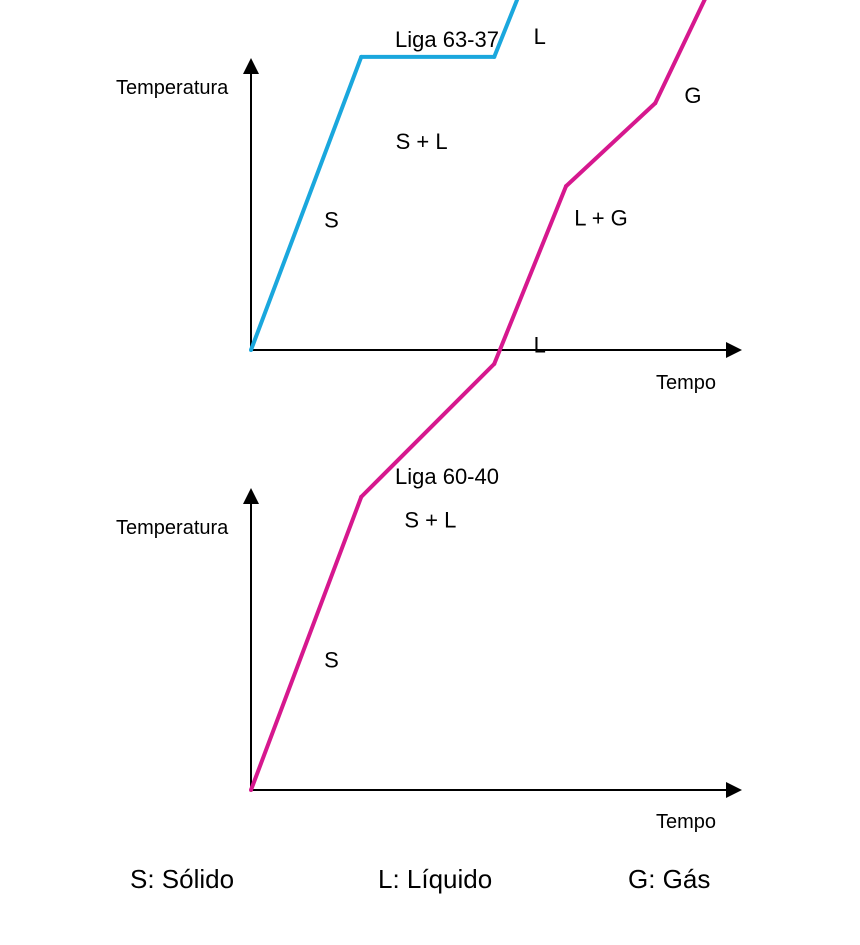 The width and height of the screenshot is (860, 945). What do you see at coordinates (734, 350) in the screenshot?
I see `chart-1-x-axis-arrow-icon` at bounding box center [734, 350].